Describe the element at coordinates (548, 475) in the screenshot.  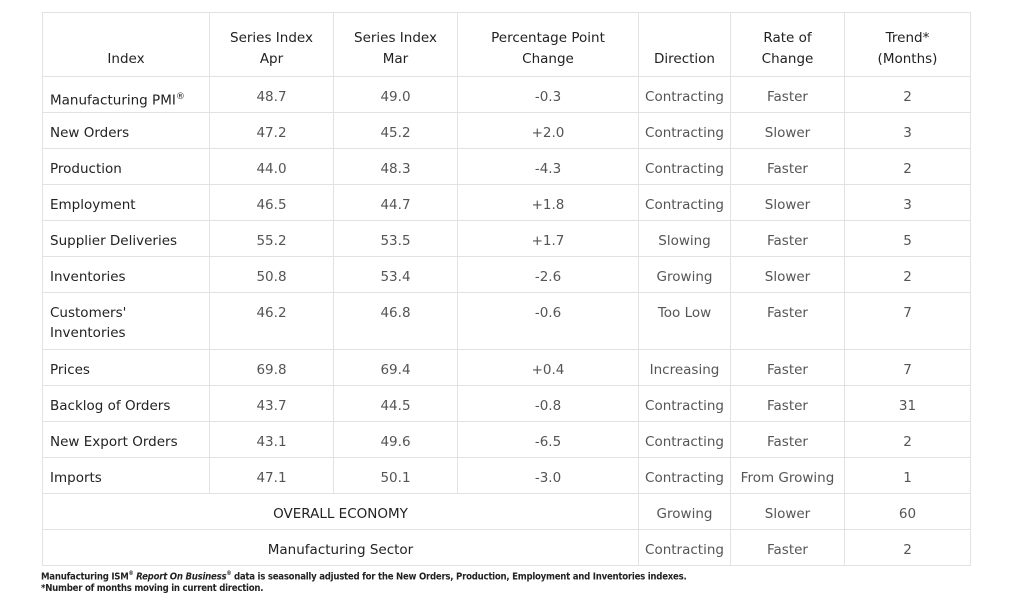
I see `cell-change: -3.0` at that location.